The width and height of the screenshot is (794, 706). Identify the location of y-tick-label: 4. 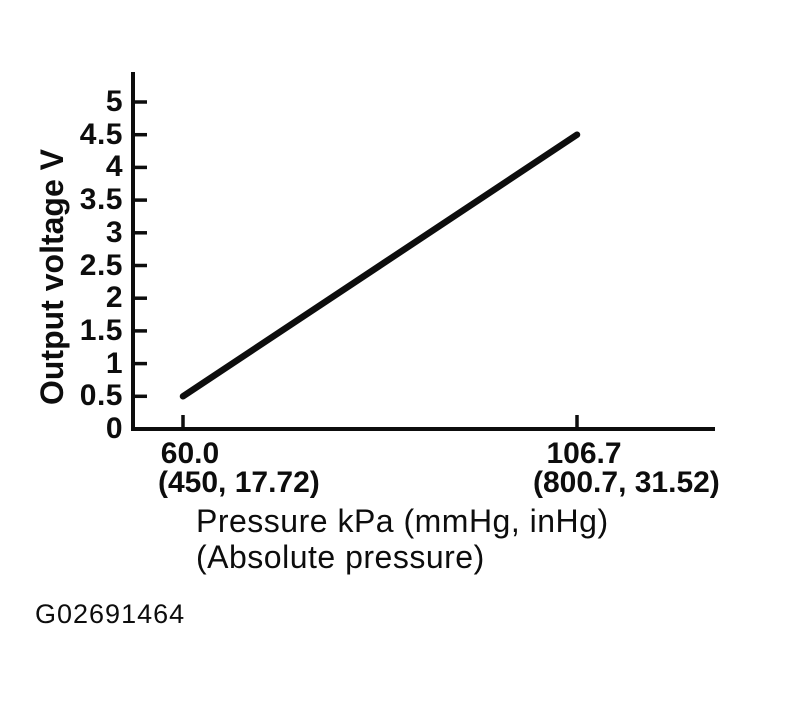
(114, 167).